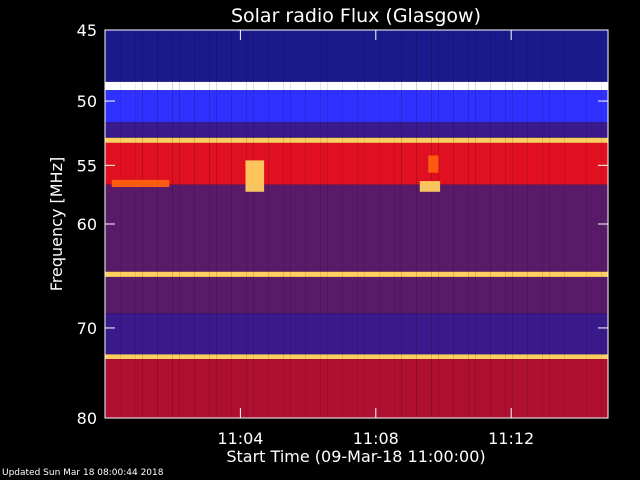 This screenshot has height=480, width=640. Describe the element at coordinates (511, 438) in the screenshot. I see `x-tick-label: 11:12` at that location.